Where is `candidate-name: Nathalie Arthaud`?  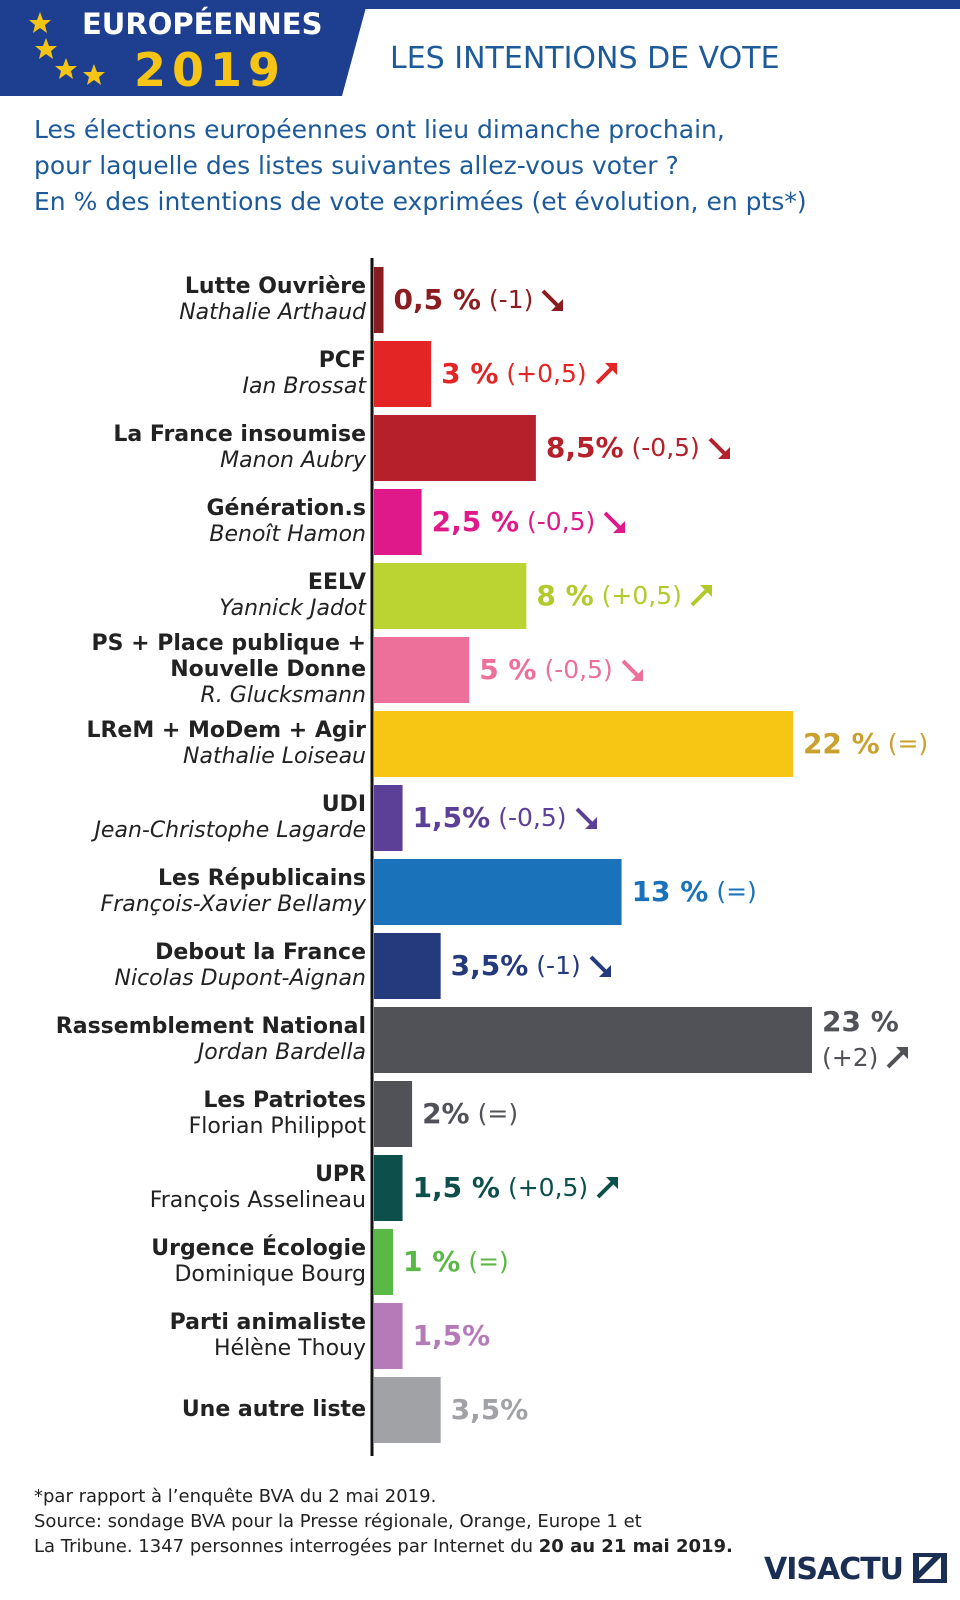 candidate-name: Nathalie Arthaud is located at coordinates (272, 312).